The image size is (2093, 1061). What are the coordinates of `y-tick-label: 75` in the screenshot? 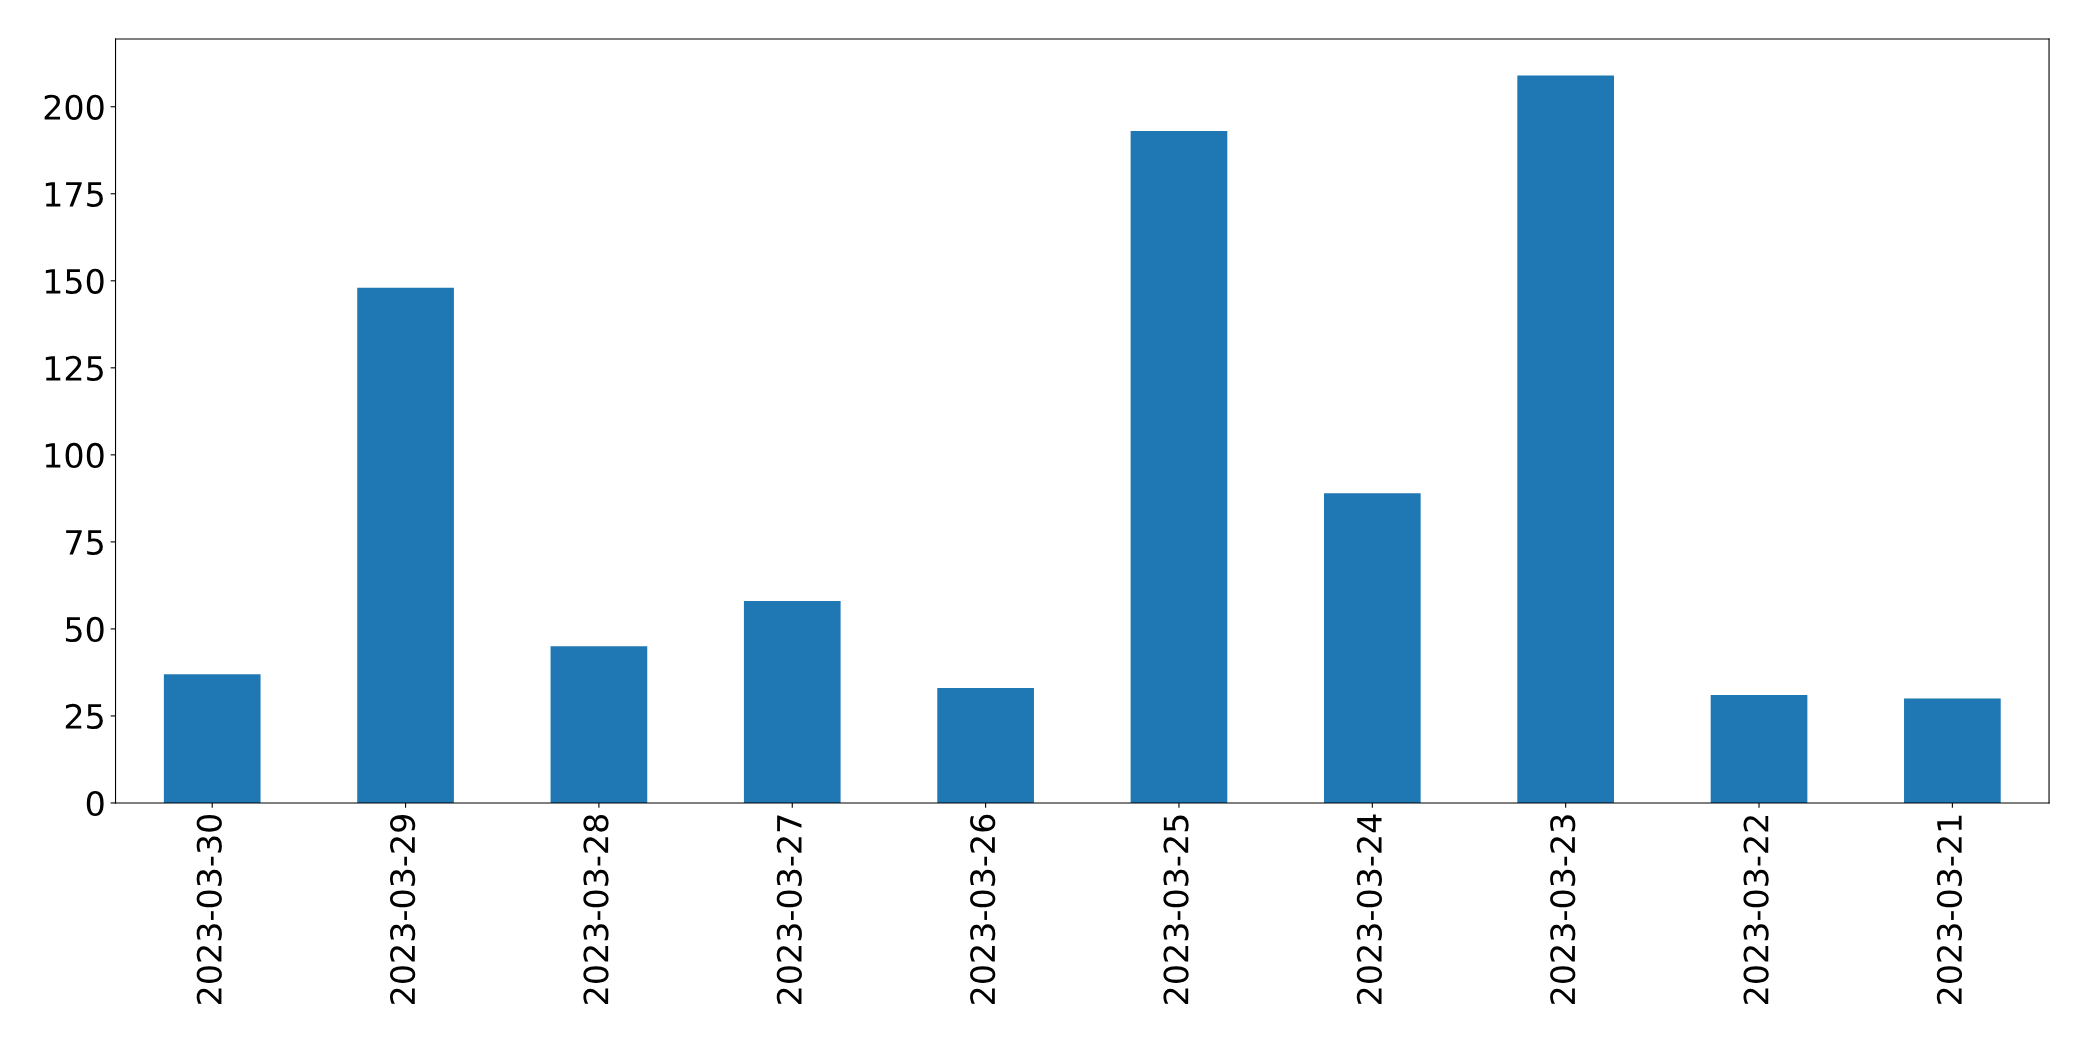 It's located at (84, 543).